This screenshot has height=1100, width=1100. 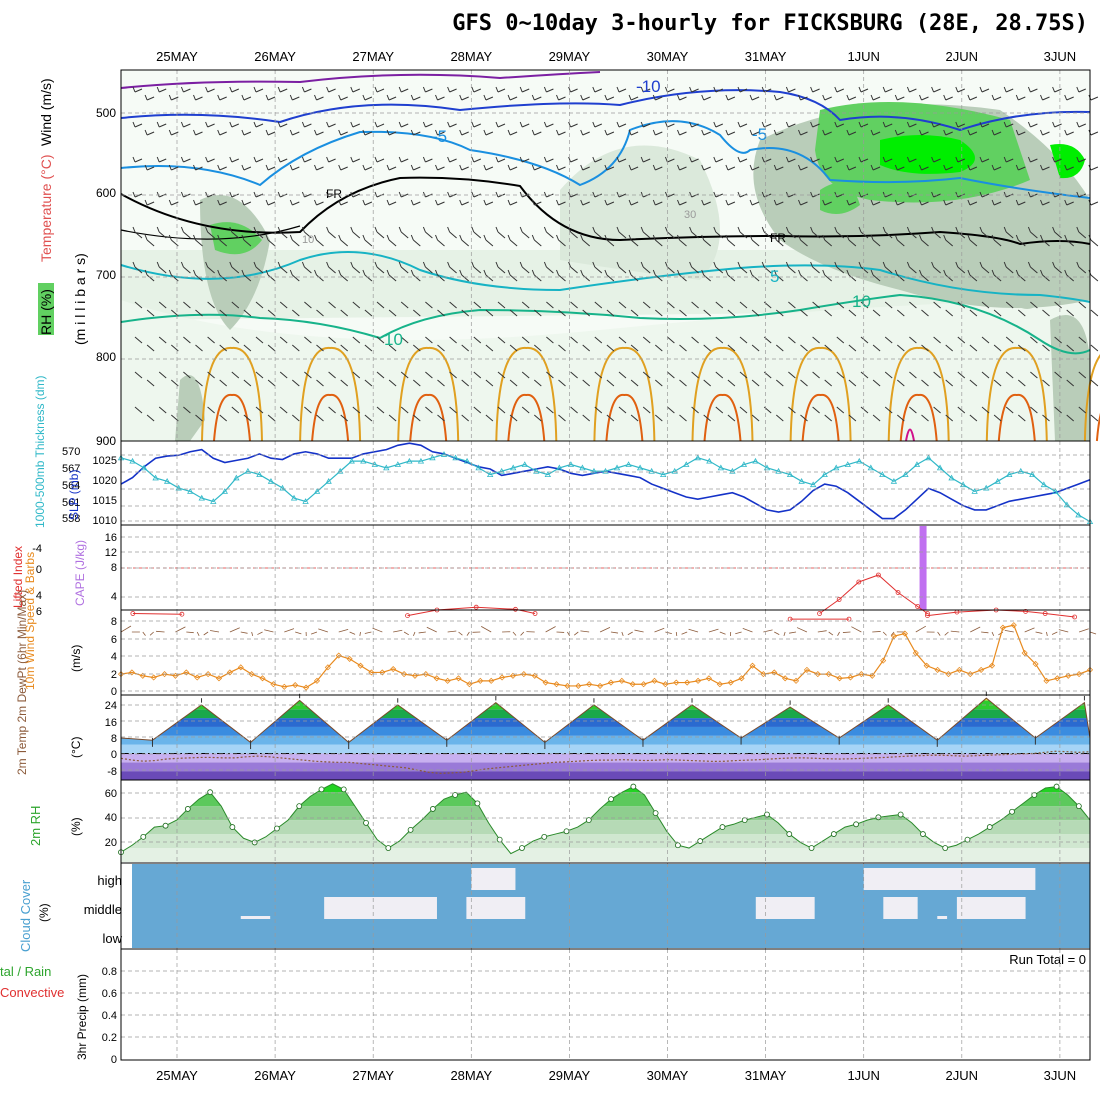 What do you see at coordinates (605, 488) in the screenshot?
I see `thickness-line` at bounding box center [605, 488].